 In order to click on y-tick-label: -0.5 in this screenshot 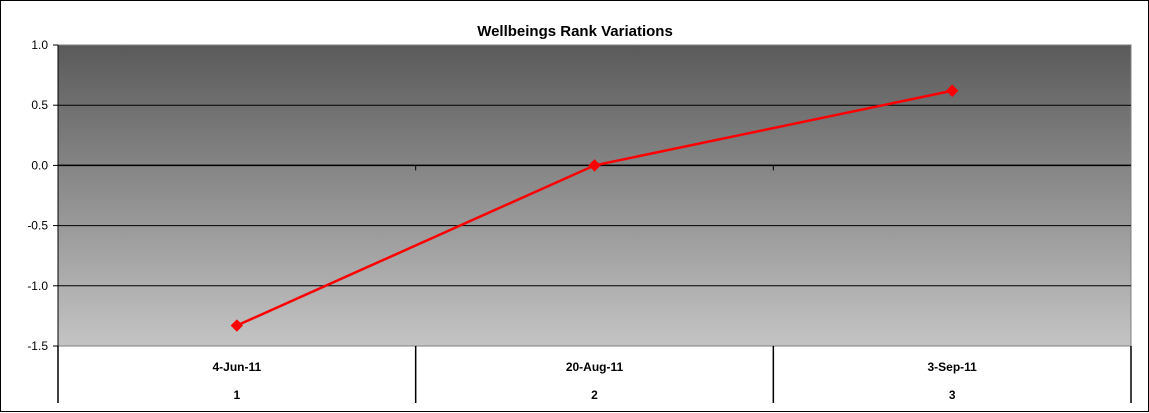, I will do `click(37, 226)`.